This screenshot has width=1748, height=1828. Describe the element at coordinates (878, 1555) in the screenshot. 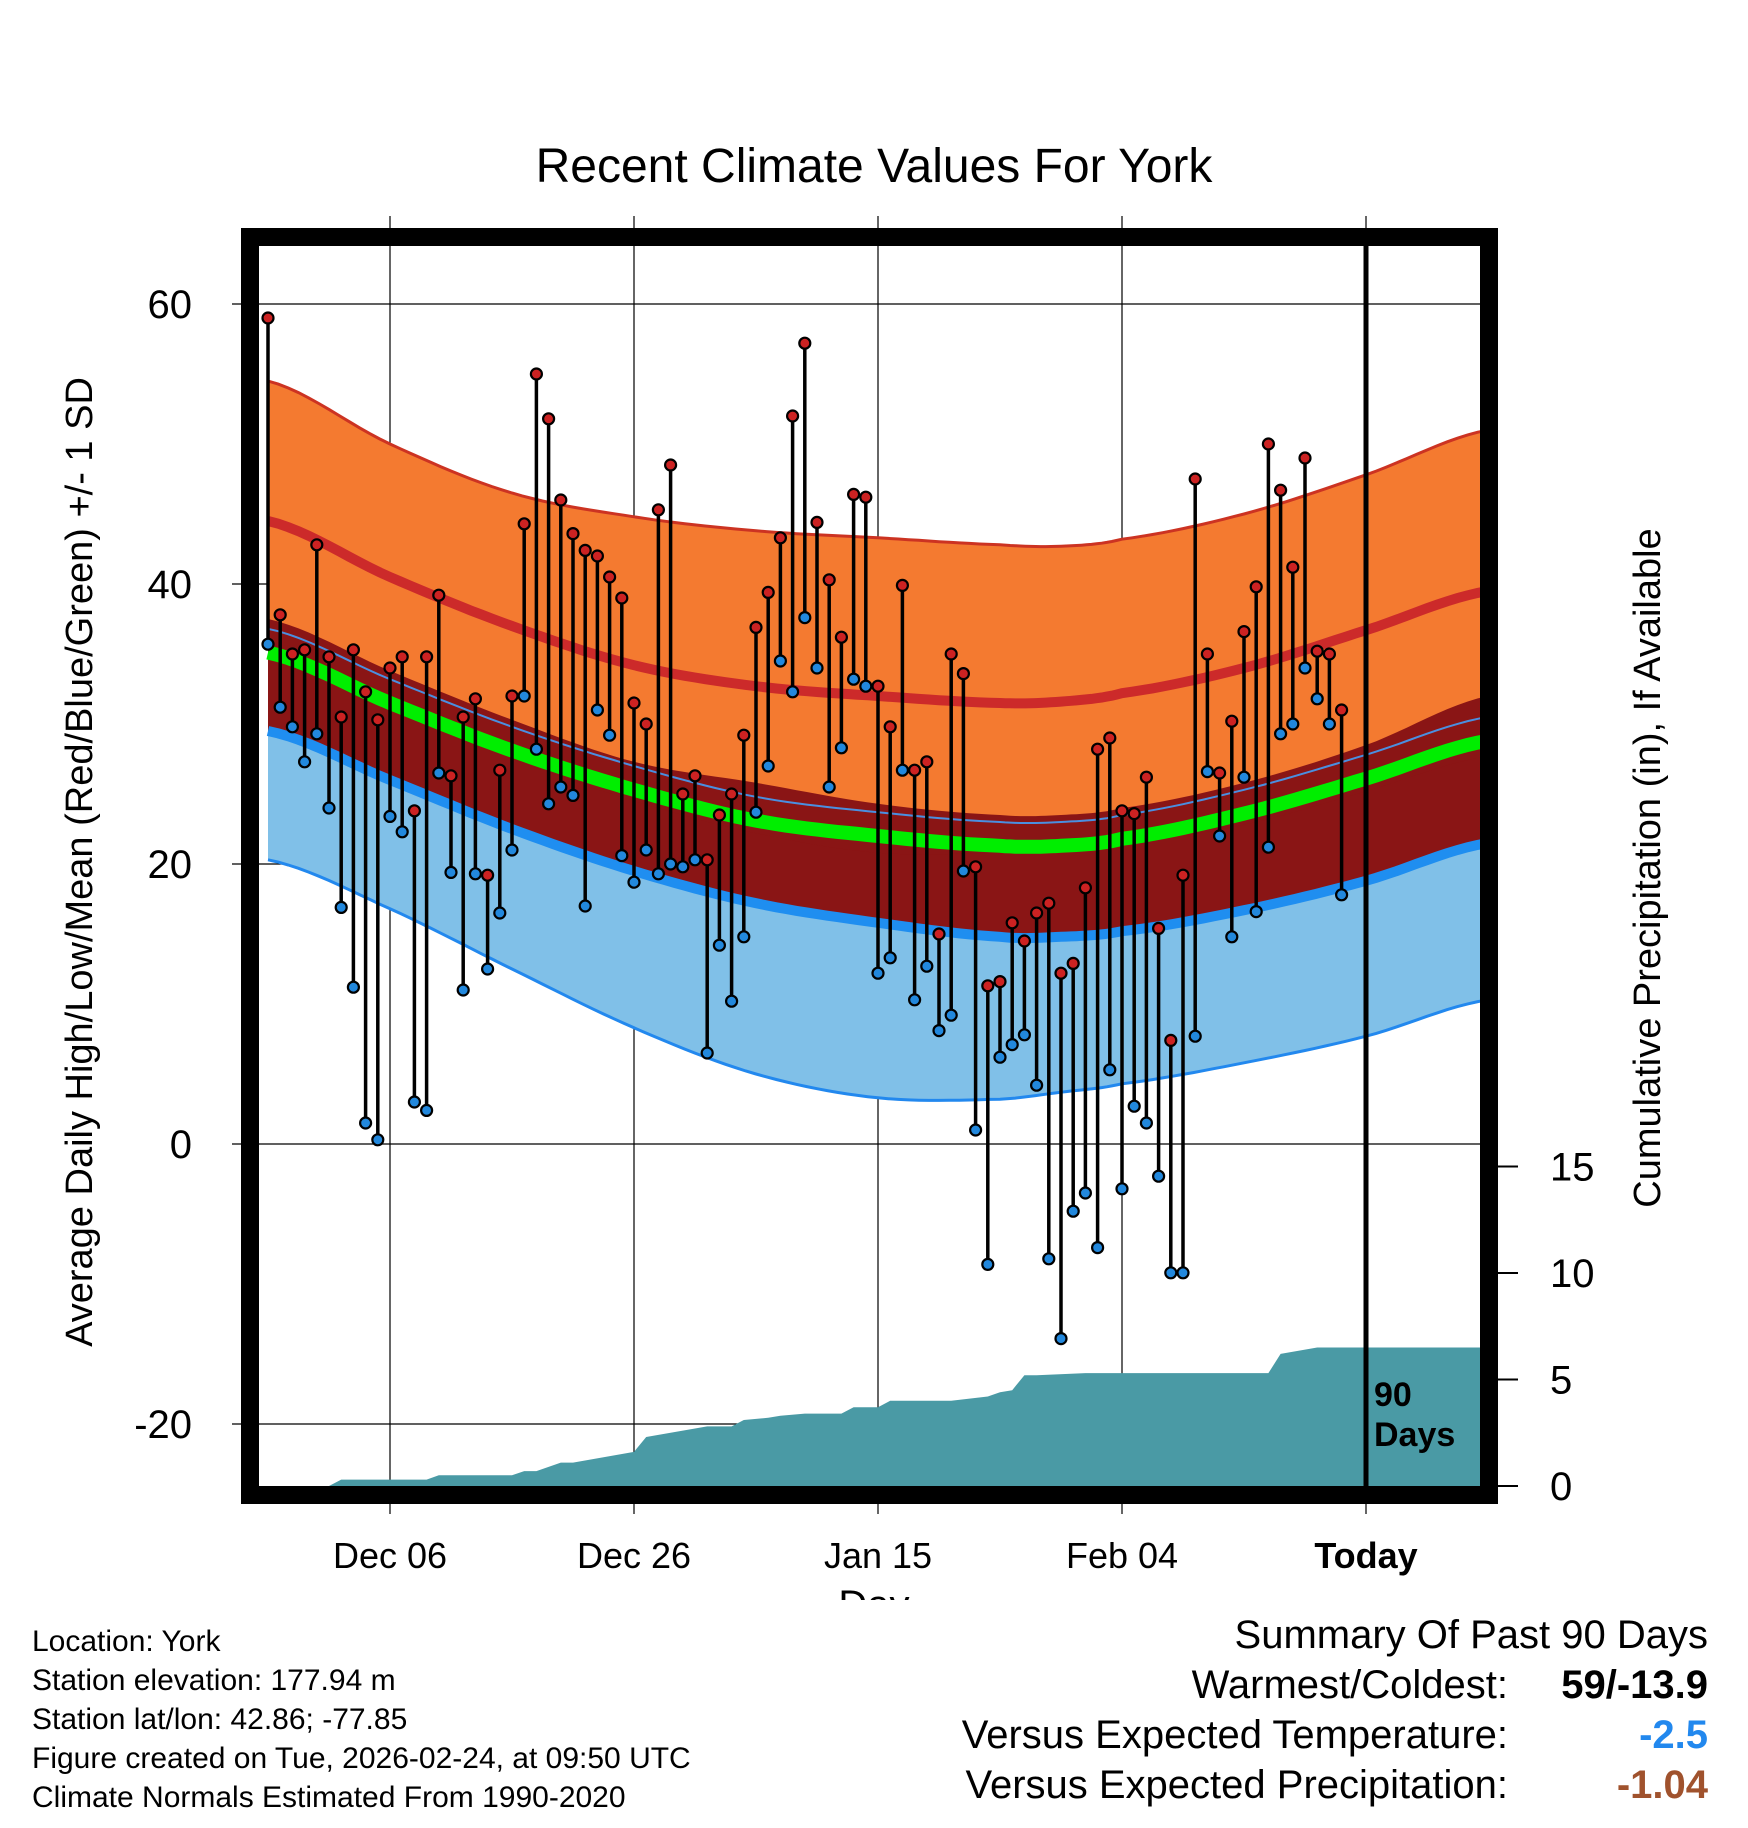

I see `x-tick-label: Jan 15` at that location.